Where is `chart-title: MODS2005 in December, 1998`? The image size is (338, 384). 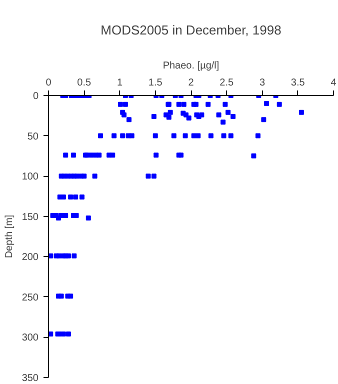
chart-title: MODS2005 in December, 1998 is located at coordinates (191, 30).